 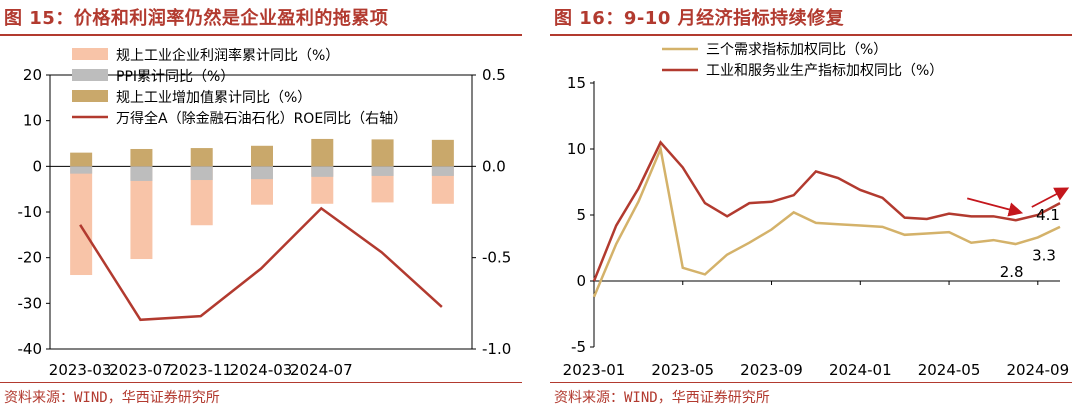 What do you see at coordinates (32, 75) in the screenshot?
I see `y-tick-label: 20` at bounding box center [32, 75].